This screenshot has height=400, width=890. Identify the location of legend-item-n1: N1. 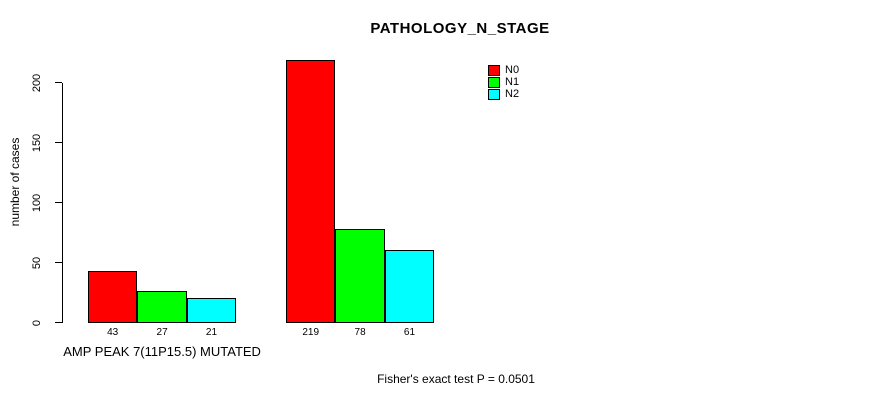
(503, 82).